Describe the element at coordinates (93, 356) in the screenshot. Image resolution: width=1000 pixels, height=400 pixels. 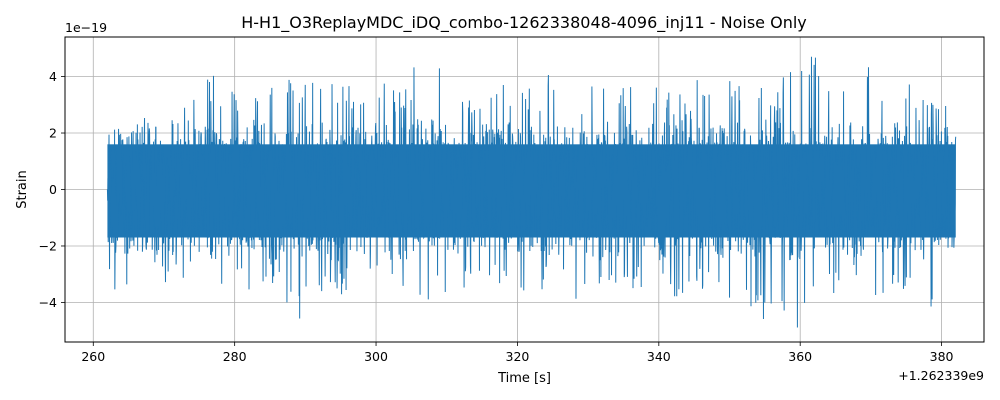
I see `x-tick-label: 260` at that location.